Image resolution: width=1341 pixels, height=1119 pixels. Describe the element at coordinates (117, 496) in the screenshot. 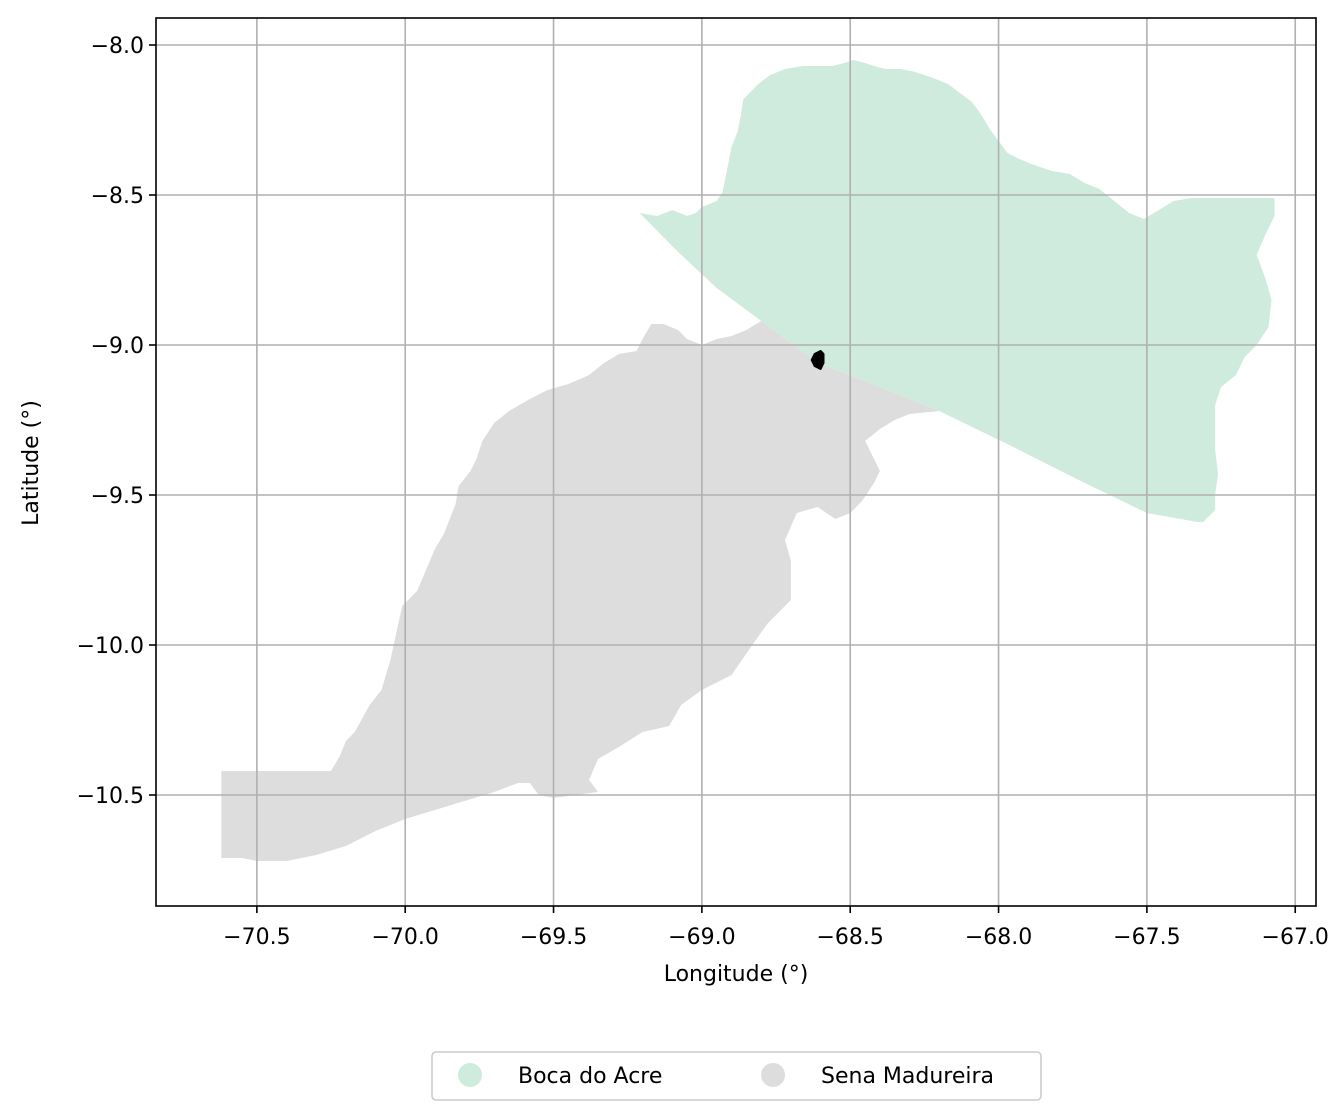

I see `y-tick-label: −9.5` at that location.